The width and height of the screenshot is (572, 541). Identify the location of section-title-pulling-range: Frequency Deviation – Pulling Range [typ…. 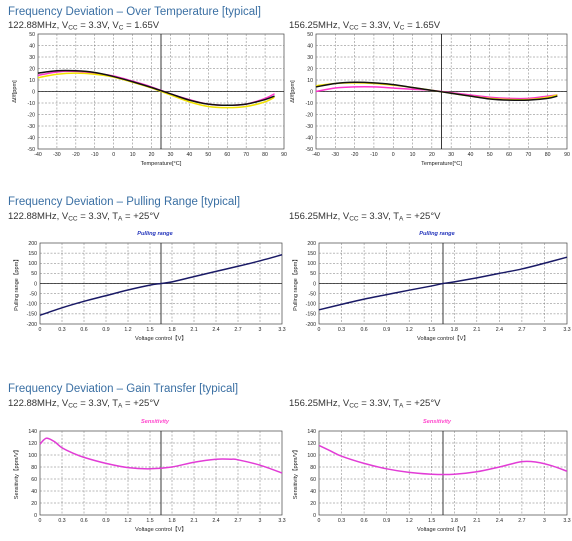
(124, 202).